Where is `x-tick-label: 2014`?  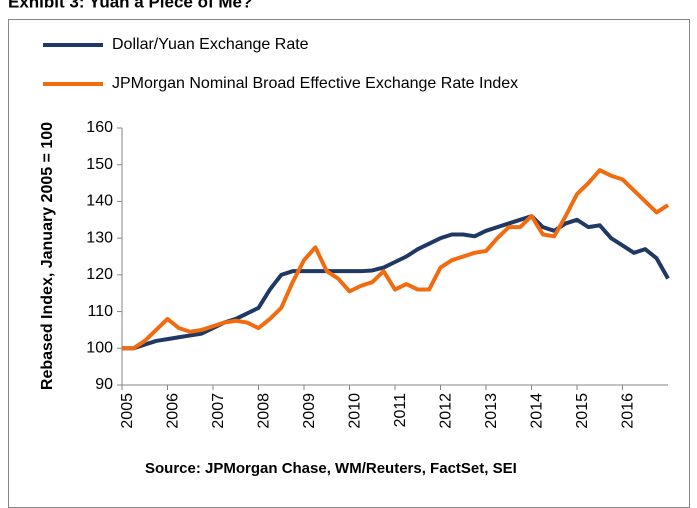 x-tick-label: 2014 is located at coordinates (537, 411).